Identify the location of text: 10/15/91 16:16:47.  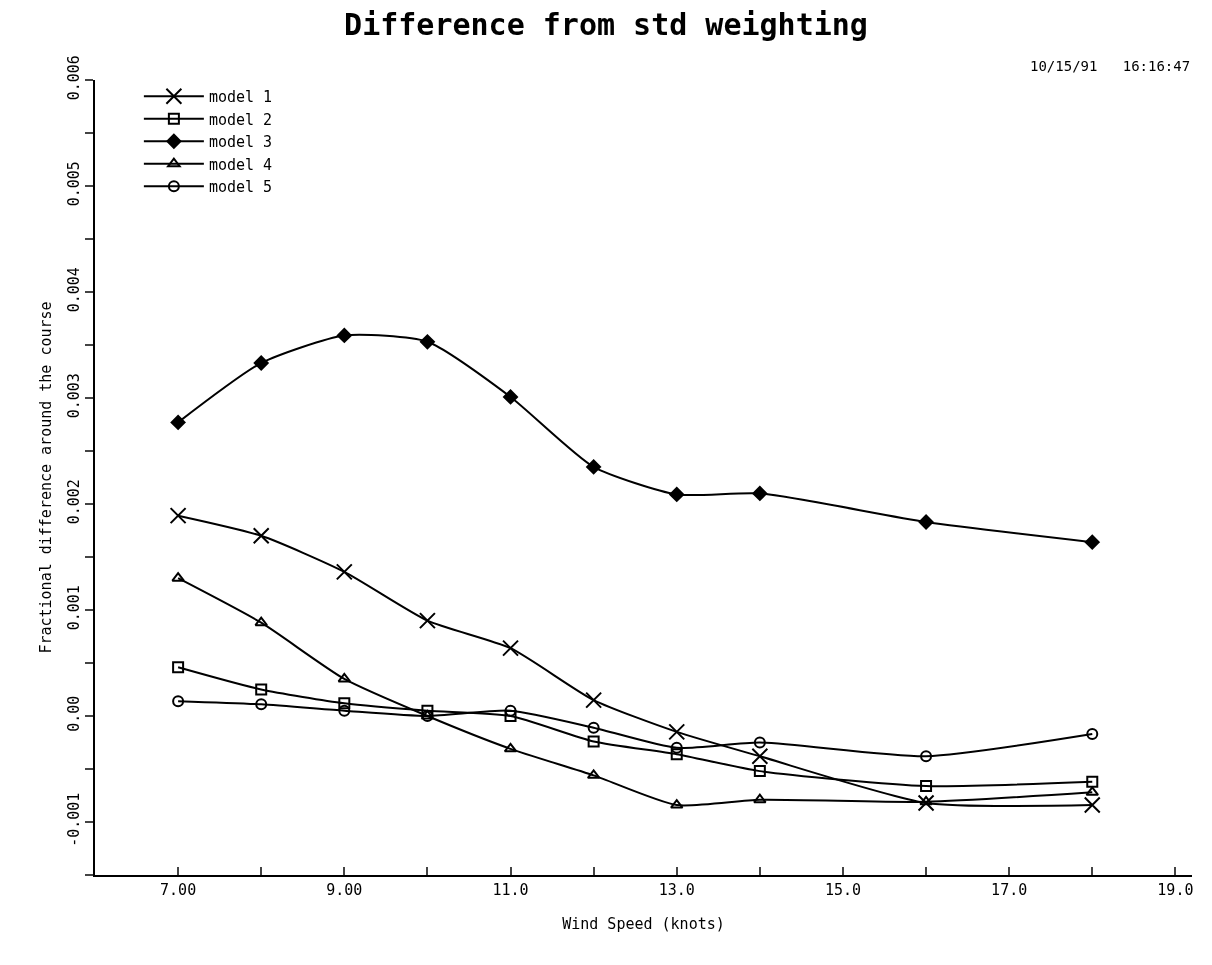
(1110, 66).